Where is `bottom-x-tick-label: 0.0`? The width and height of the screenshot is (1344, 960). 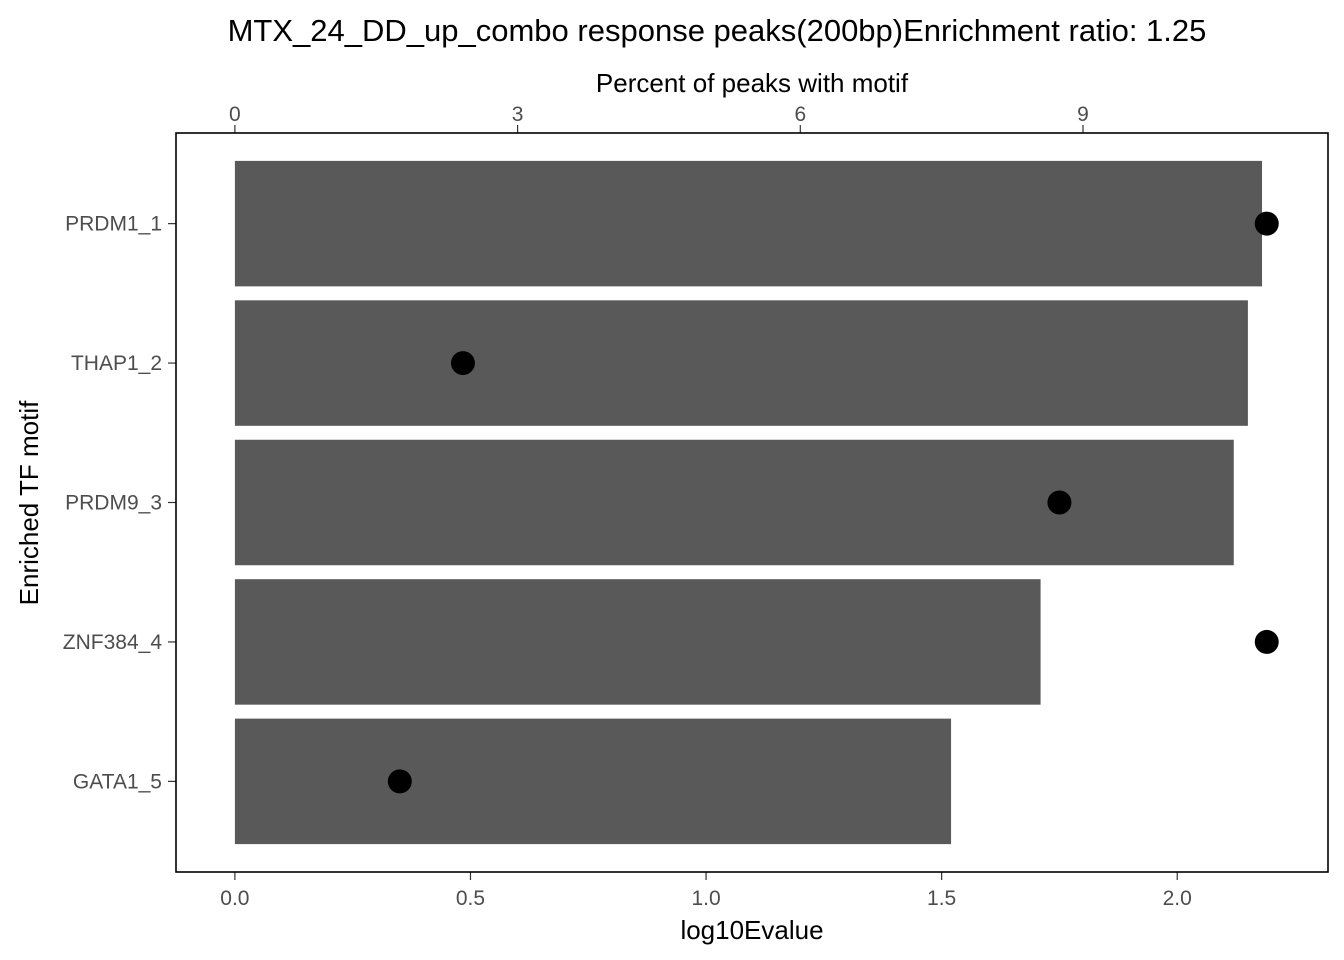
bottom-x-tick-label: 0.0 is located at coordinates (234, 898).